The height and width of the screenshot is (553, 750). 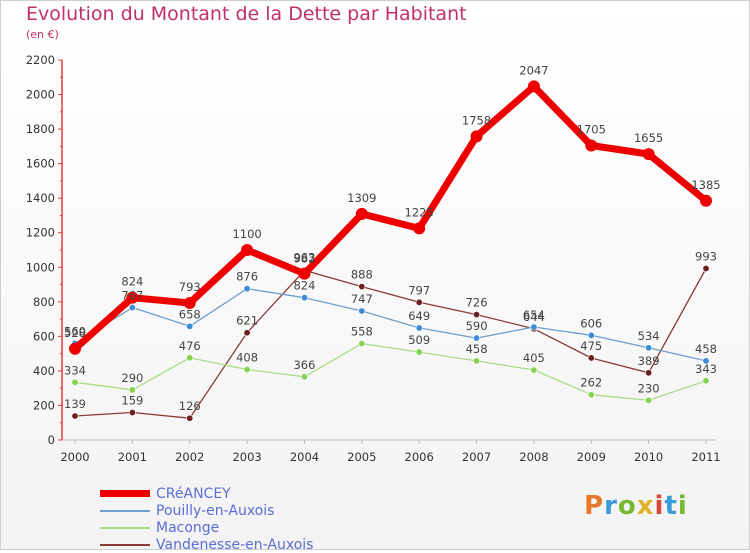 I want to click on data-label: 621, so click(x=247, y=321).